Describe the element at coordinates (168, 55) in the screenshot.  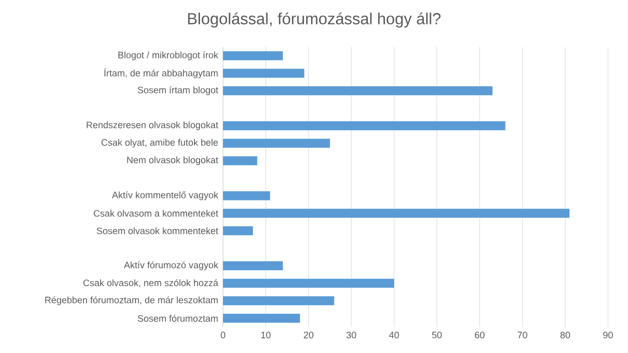
I see `y-tick-label: Blogot / mikroblogot írok` at that location.